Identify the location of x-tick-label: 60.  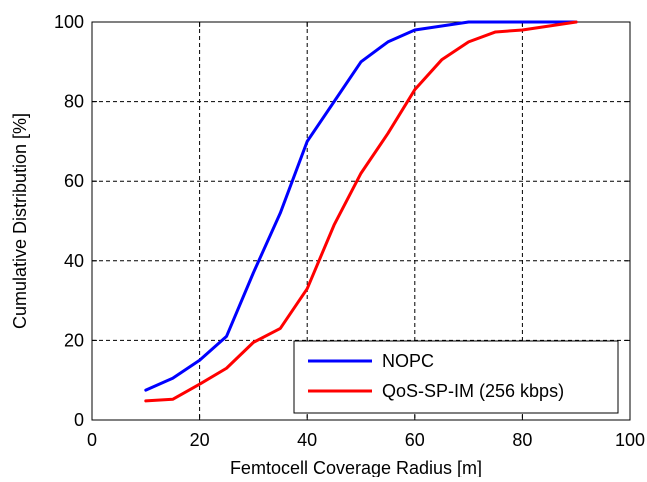
(415, 440).